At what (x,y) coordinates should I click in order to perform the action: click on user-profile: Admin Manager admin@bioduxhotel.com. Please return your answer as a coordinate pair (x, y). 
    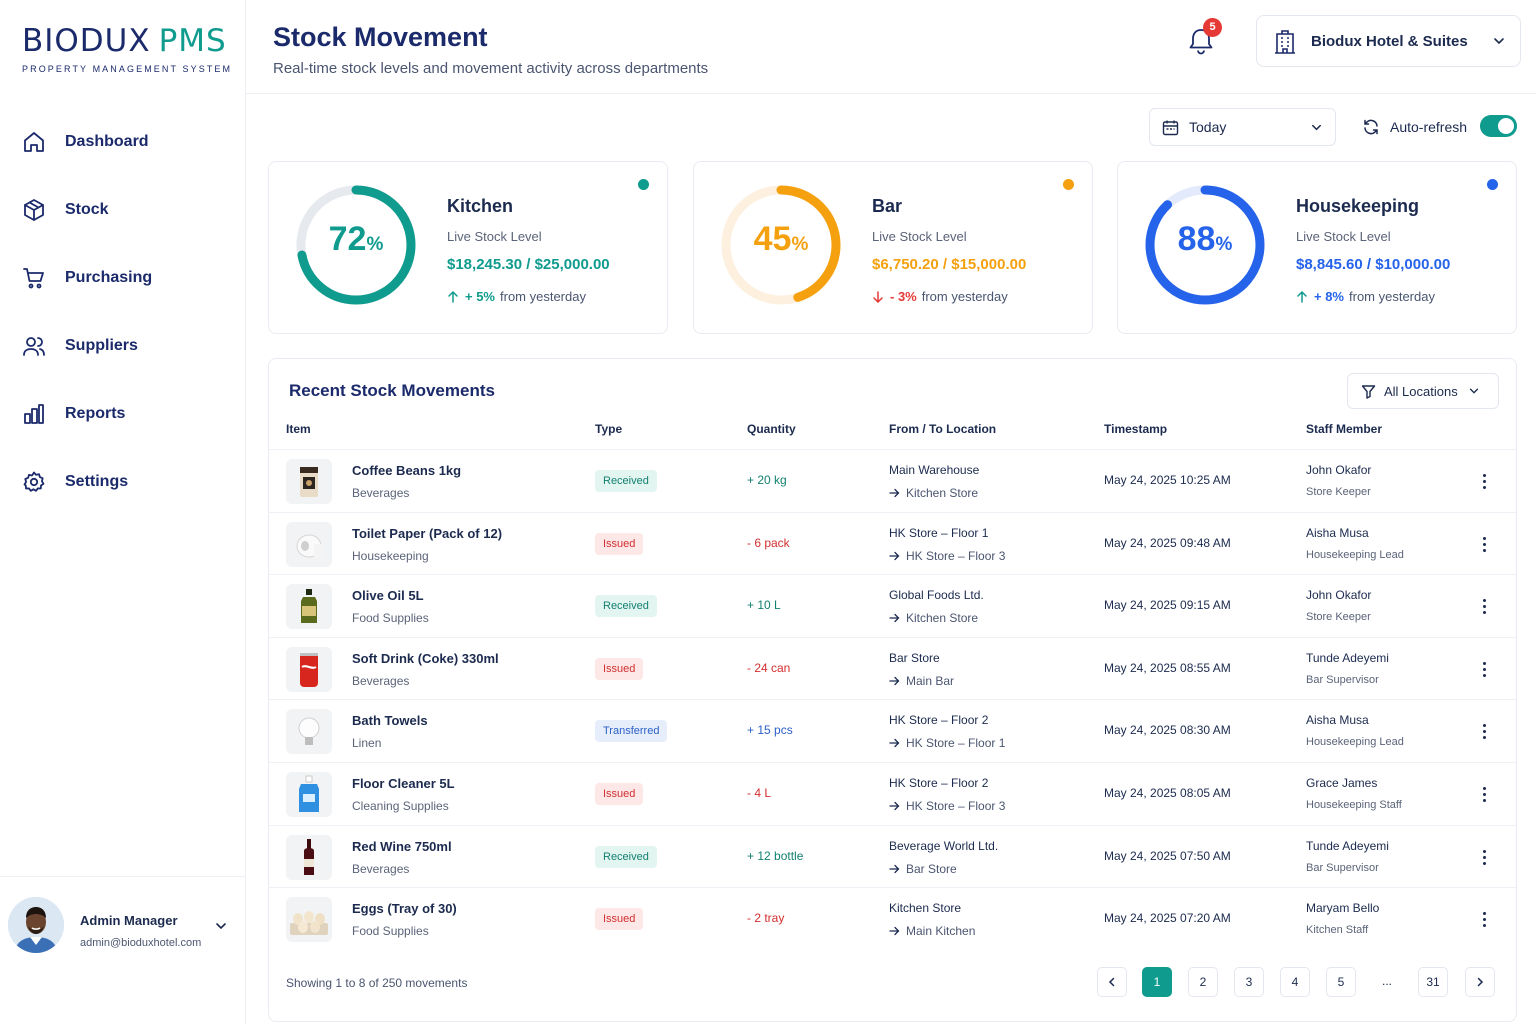
    Looking at the image, I should click on (122, 950).